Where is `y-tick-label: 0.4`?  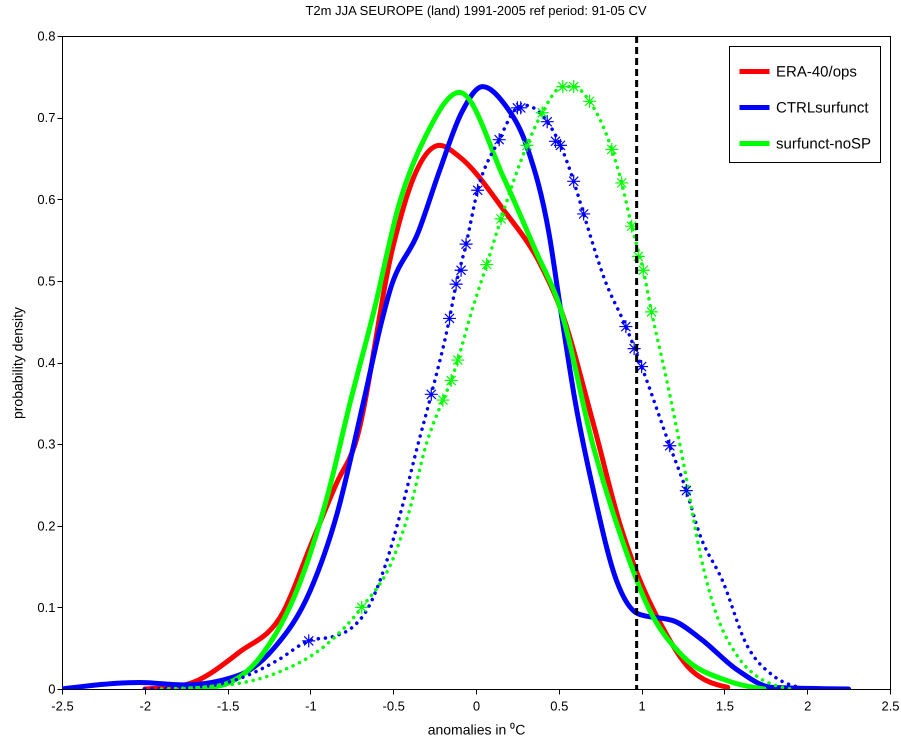
y-tick-label: 0.4 is located at coordinates (46, 362).